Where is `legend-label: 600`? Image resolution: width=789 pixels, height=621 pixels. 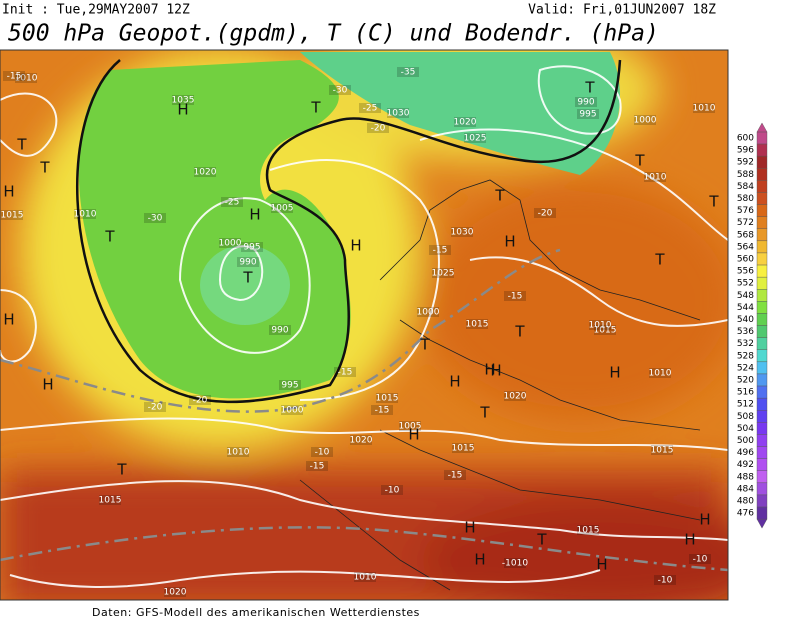
legend-label: 600 is located at coordinates (745, 139).